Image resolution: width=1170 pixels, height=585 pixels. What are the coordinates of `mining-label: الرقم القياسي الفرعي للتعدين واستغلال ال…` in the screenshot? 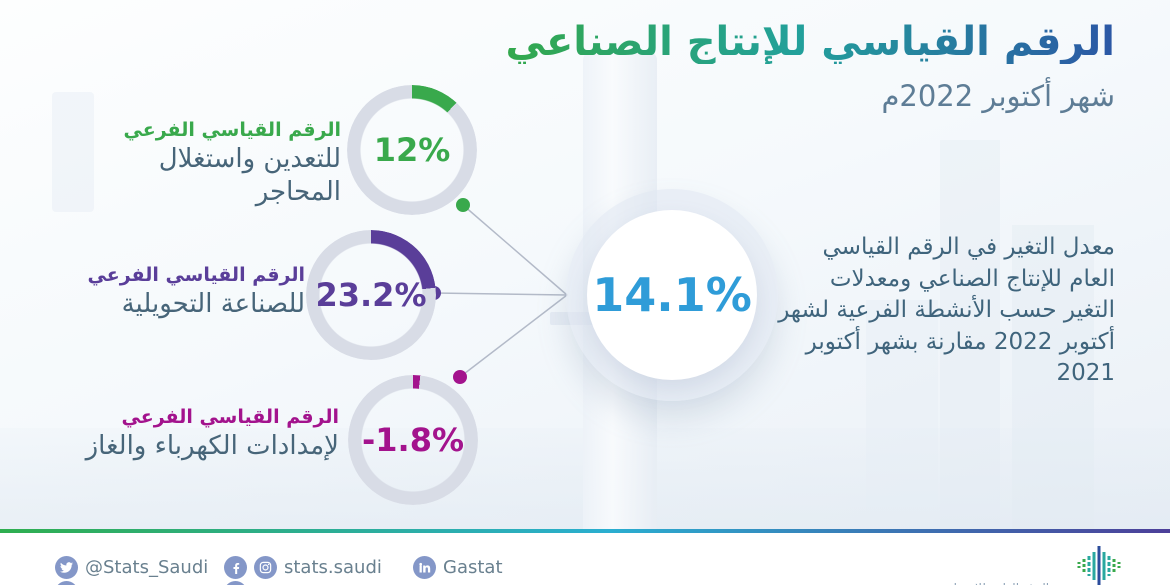 It's located at (215, 163).